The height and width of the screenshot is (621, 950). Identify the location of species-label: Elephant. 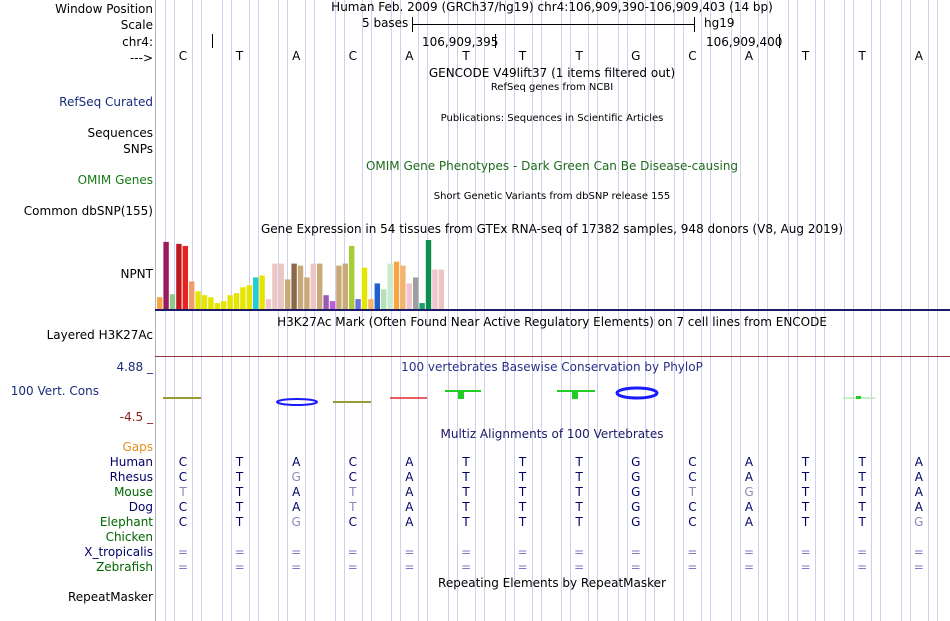
(126, 522).